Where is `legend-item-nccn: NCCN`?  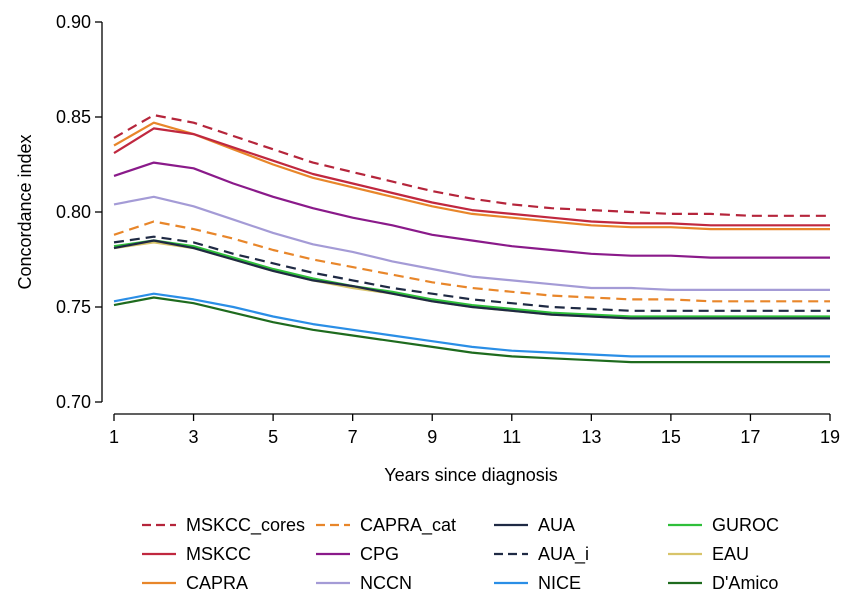 legend-item-nccn: NCCN is located at coordinates (364, 583).